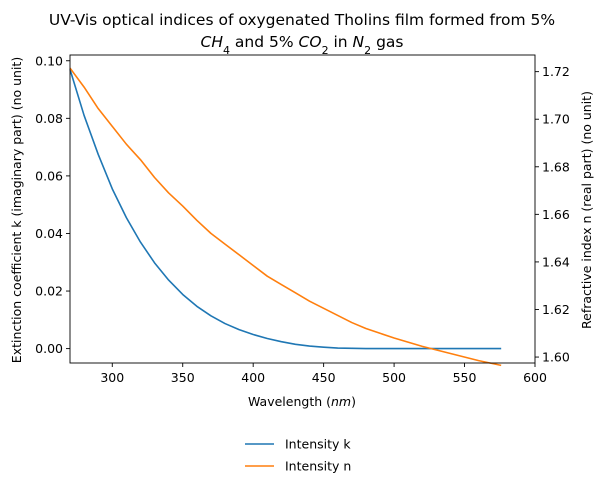 This screenshot has height=492, width=605. I want to click on title-line2-part-3: CO, so click(310, 42).